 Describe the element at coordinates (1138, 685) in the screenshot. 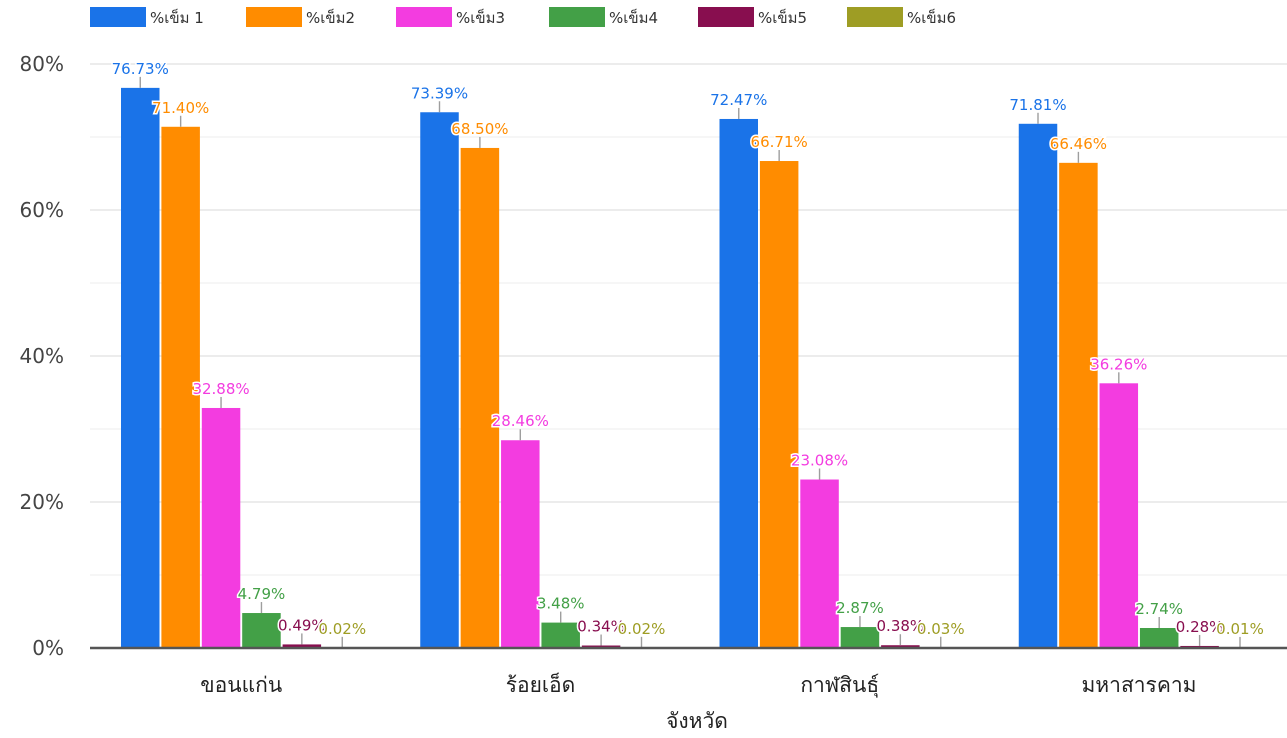

I see `x-category-label: มหาสารคาม` at that location.